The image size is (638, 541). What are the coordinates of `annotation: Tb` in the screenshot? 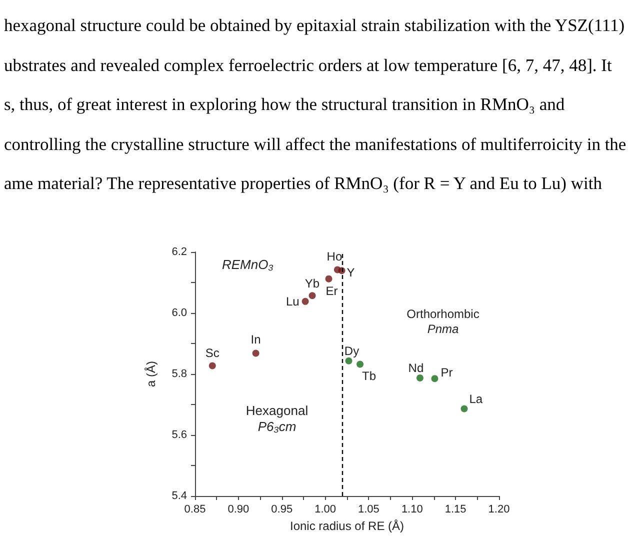 It's located at (369, 376).